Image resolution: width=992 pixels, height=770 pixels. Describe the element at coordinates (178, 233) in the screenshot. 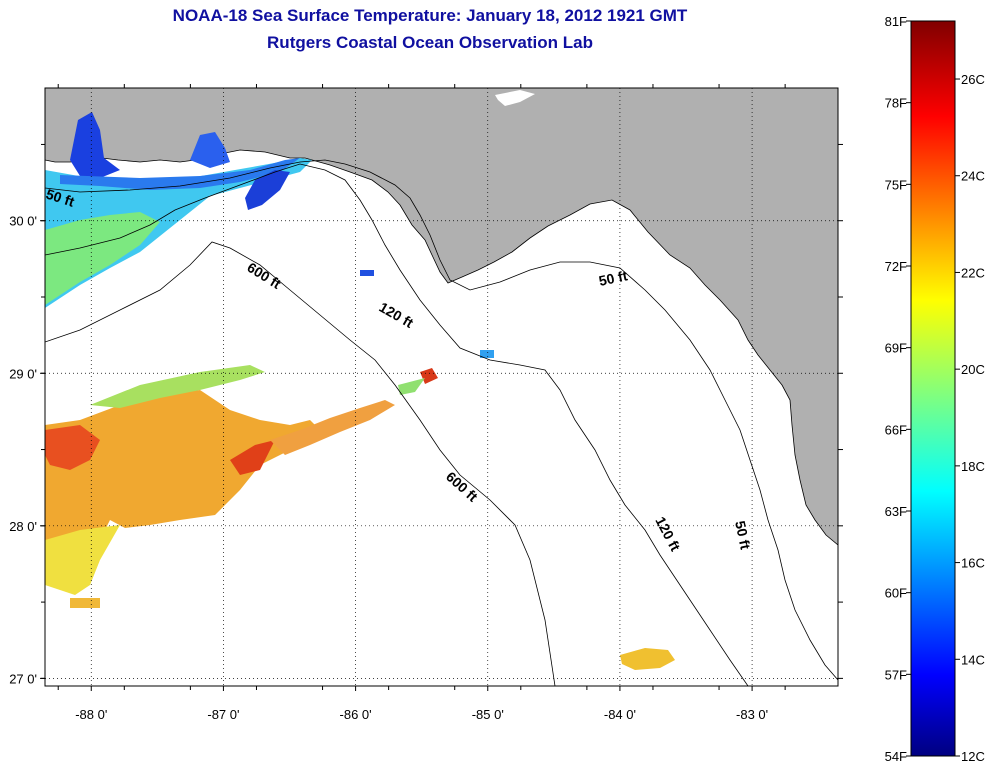

I see `sst-nearshore-band` at that location.